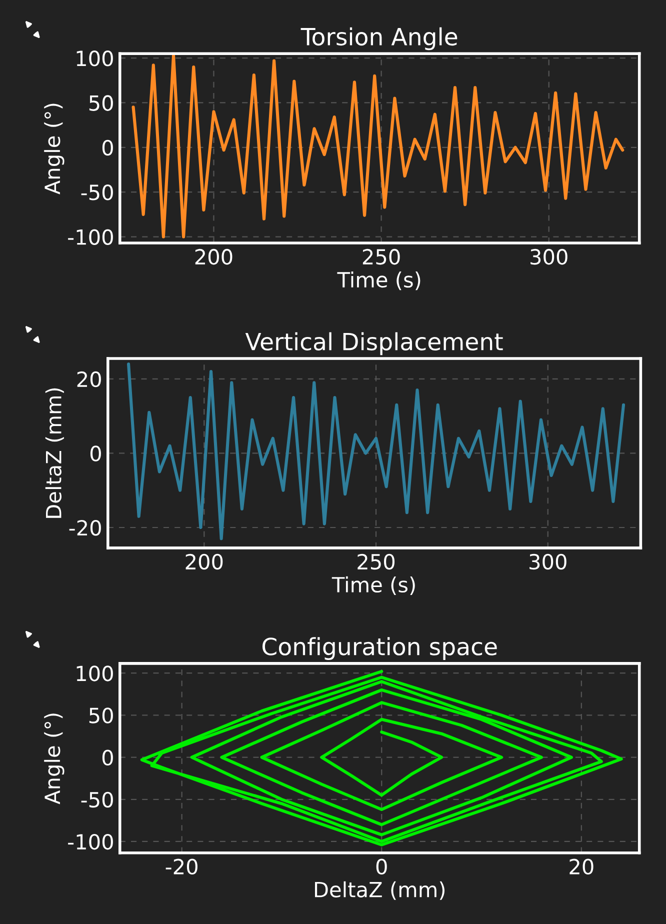 This screenshot has height=924, width=666. Describe the element at coordinates (89, 379) in the screenshot. I see `y-tick-label: 20` at that location.